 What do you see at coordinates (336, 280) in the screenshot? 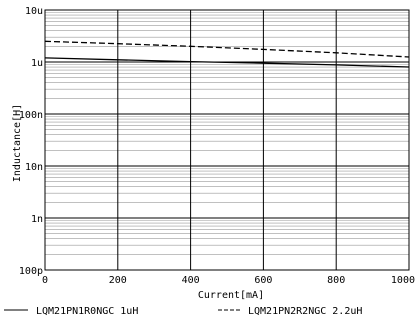
I see `x-tick-label: 800` at bounding box center [336, 280].